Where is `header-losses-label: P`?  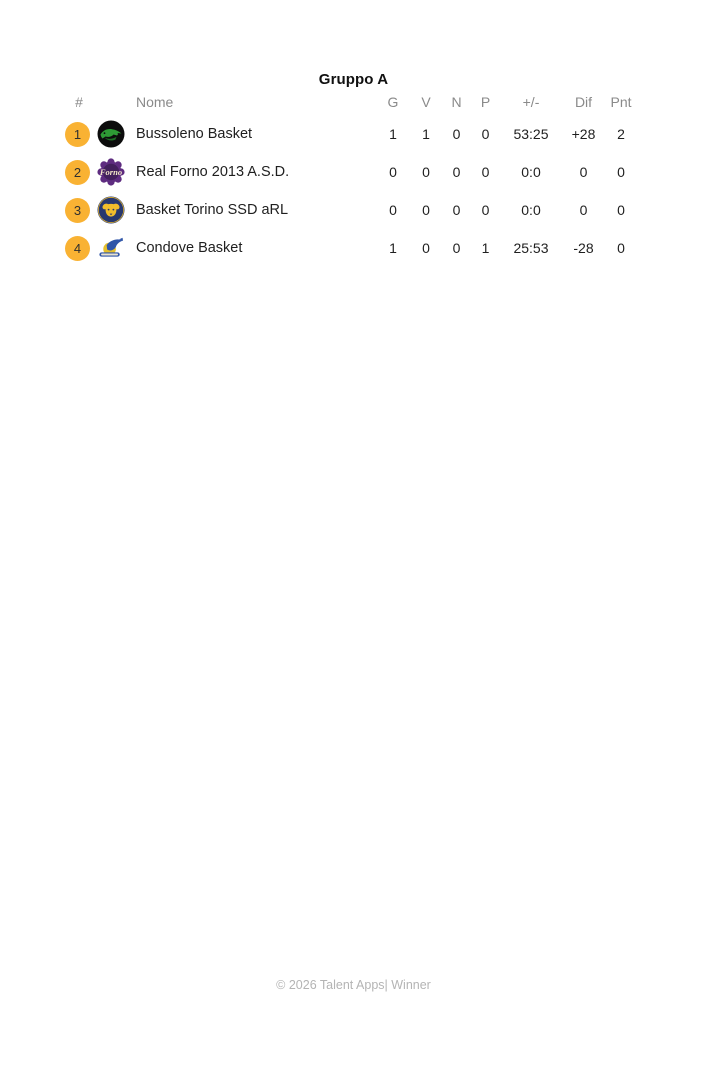 header-losses-label: P is located at coordinates (485, 102).